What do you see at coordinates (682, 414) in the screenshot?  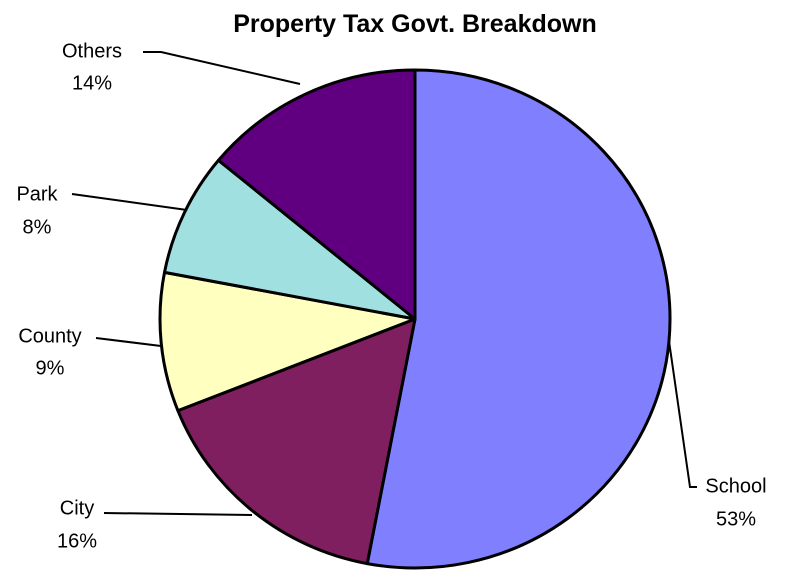 I see `leader-line-school` at bounding box center [682, 414].